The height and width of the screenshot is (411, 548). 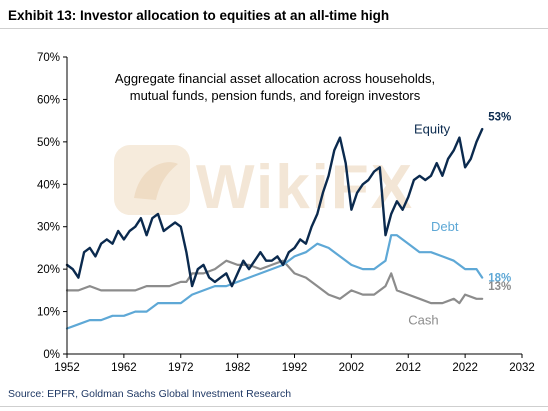 I want to click on y-tick-label: 50%, so click(x=48, y=143).